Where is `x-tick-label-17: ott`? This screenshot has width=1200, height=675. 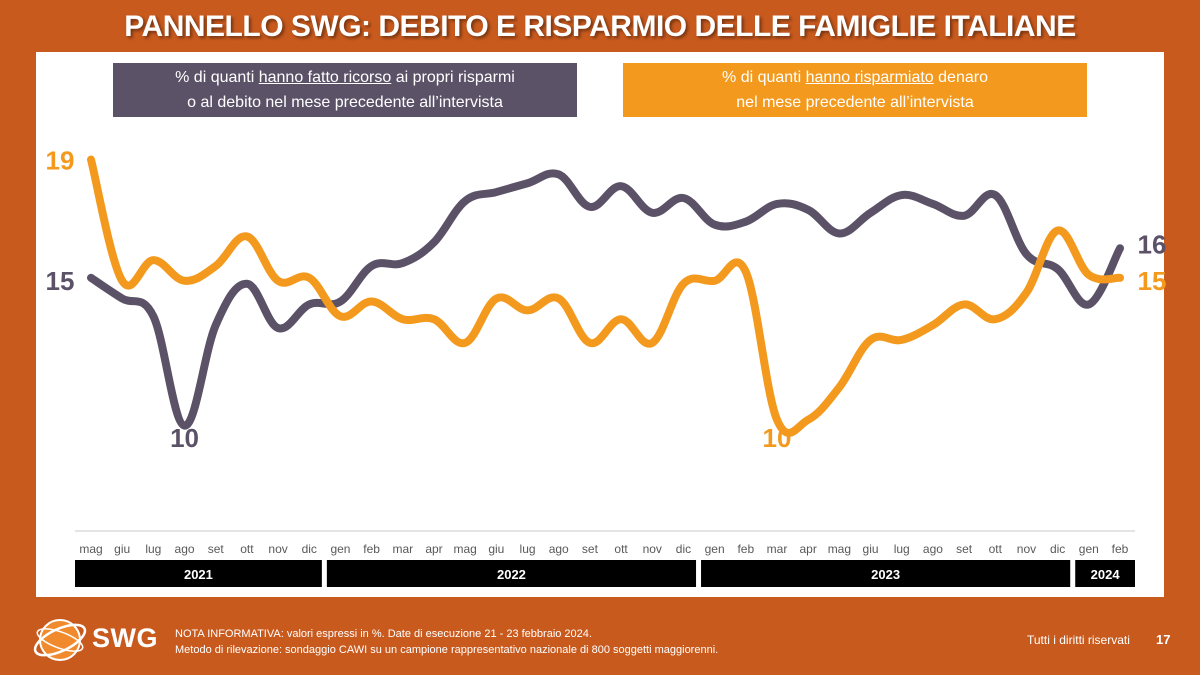
x-tick-label-17: ott is located at coordinates (621, 549).